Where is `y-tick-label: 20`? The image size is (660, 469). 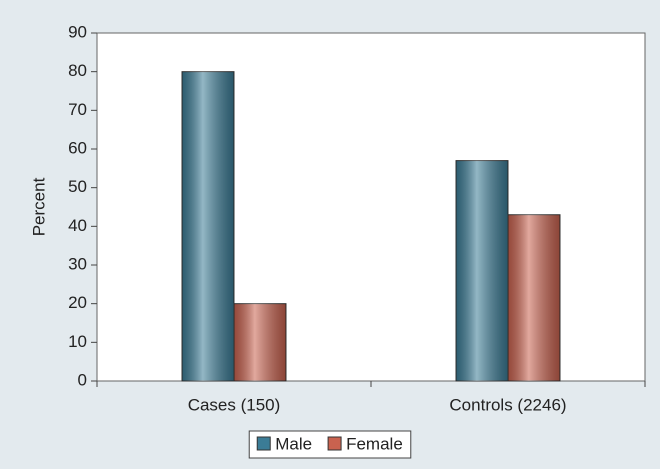 y-tick-label: 20 is located at coordinates (77, 302).